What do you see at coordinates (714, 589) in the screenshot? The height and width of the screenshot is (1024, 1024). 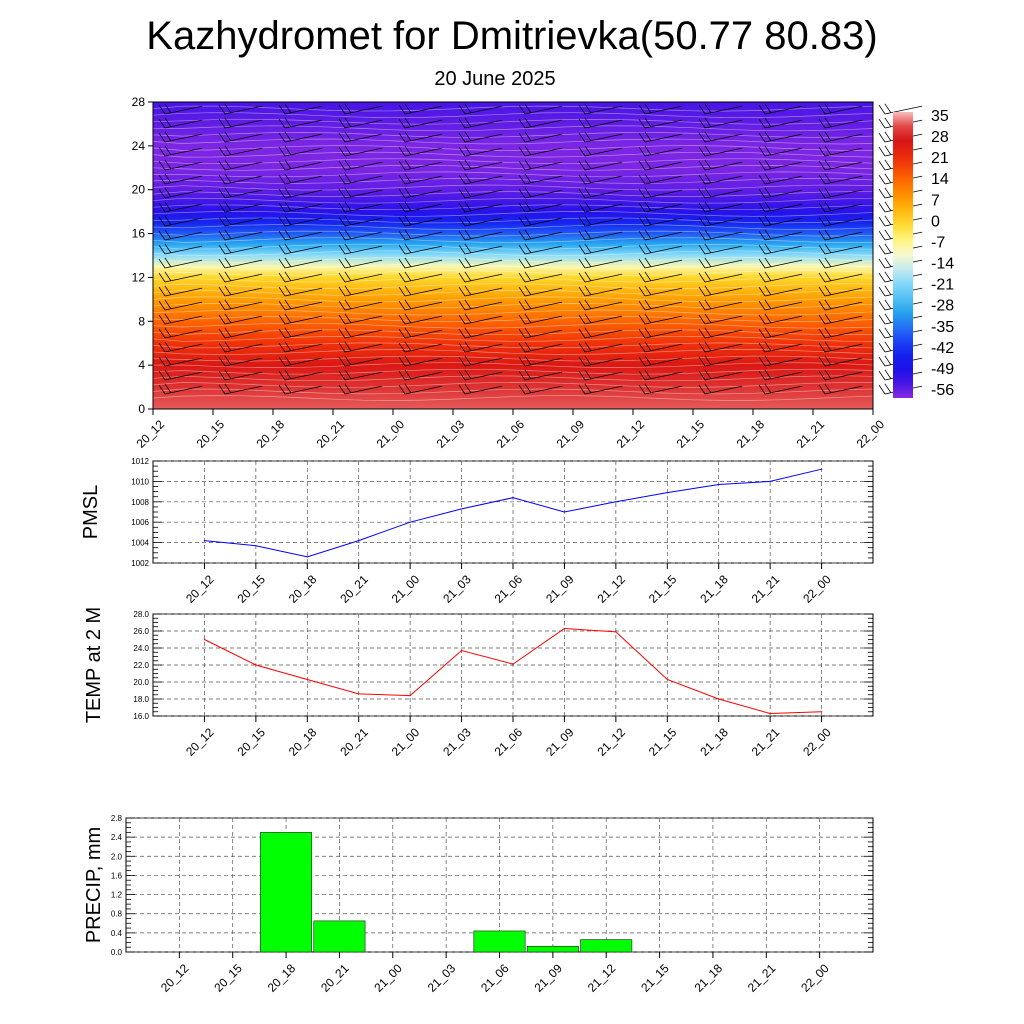 I see `x-tick-label: 21_18` at bounding box center [714, 589].